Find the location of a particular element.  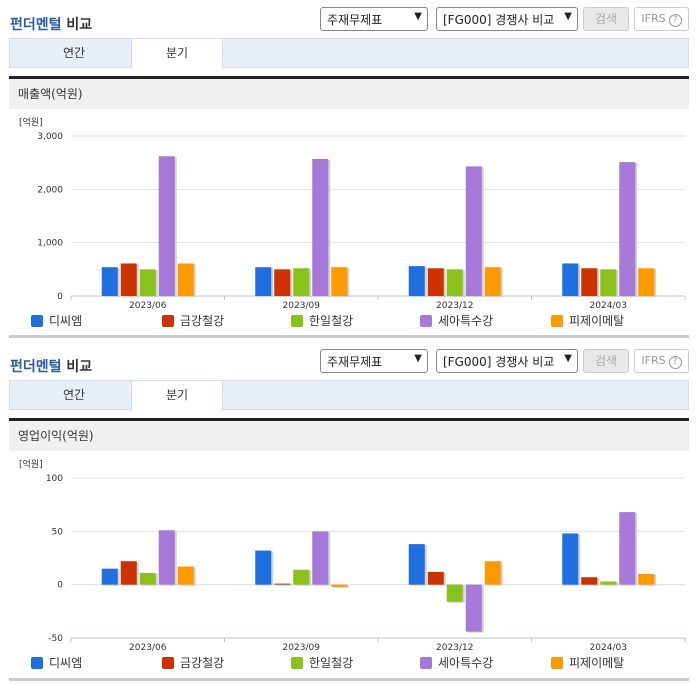

ifrs-label: IFRS is located at coordinates (653, 360).